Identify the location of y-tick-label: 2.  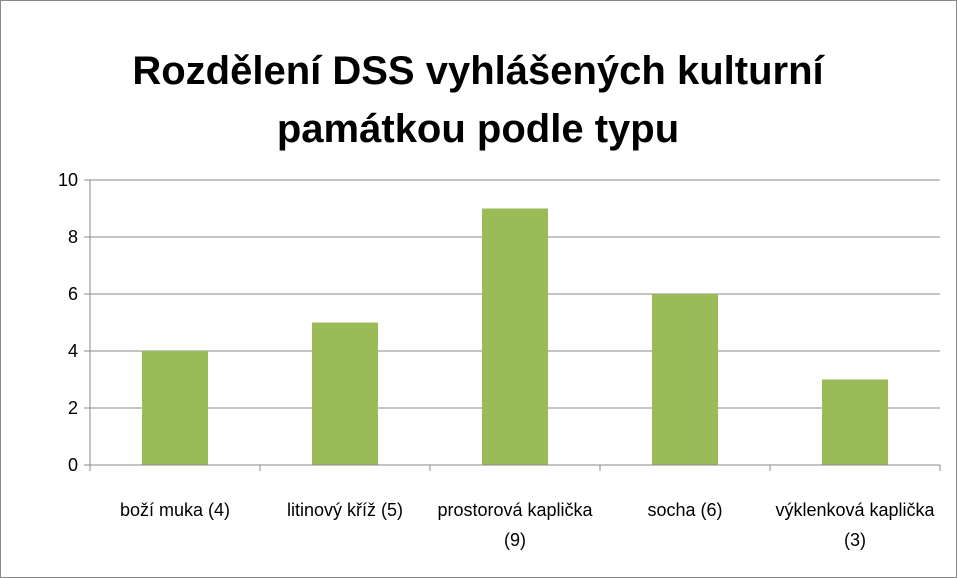
(72, 408).